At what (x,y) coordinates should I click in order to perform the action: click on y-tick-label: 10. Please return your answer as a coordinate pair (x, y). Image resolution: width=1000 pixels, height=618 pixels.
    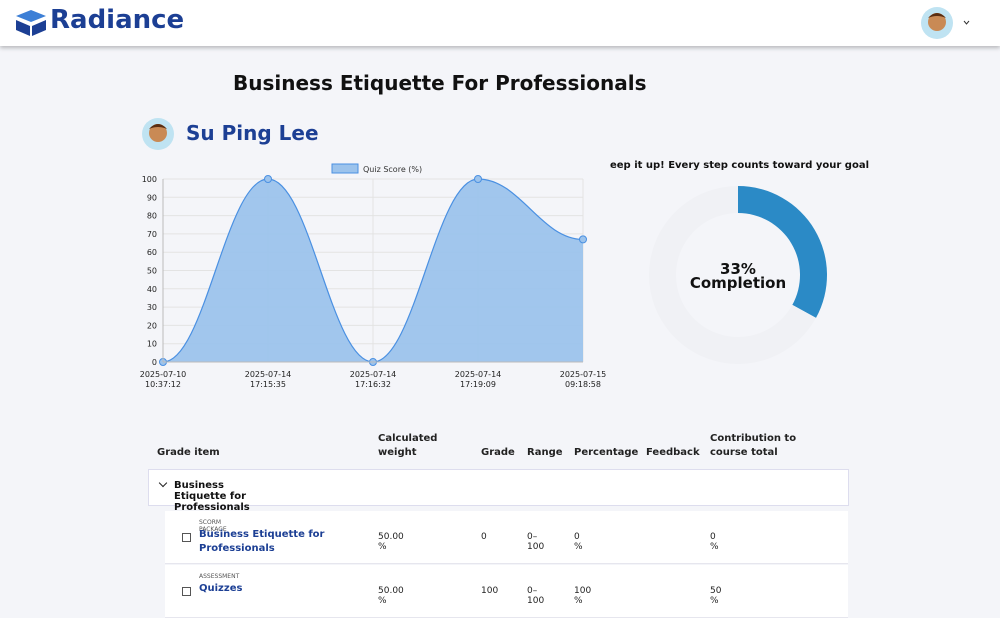
    Looking at the image, I should click on (152, 344).